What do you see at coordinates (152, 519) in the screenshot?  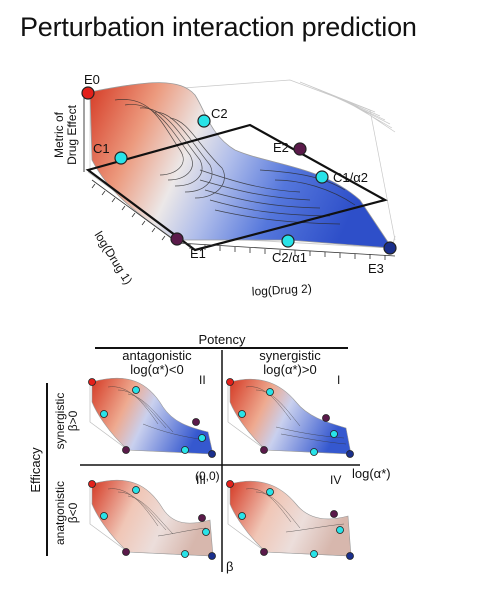 I see `mini-plot-III` at bounding box center [152, 519].